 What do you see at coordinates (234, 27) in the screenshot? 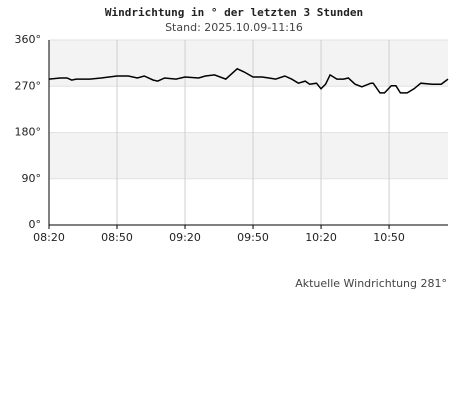
I see `chart-subtitle: Stand: 2025.10.09-11:16` at bounding box center [234, 27].